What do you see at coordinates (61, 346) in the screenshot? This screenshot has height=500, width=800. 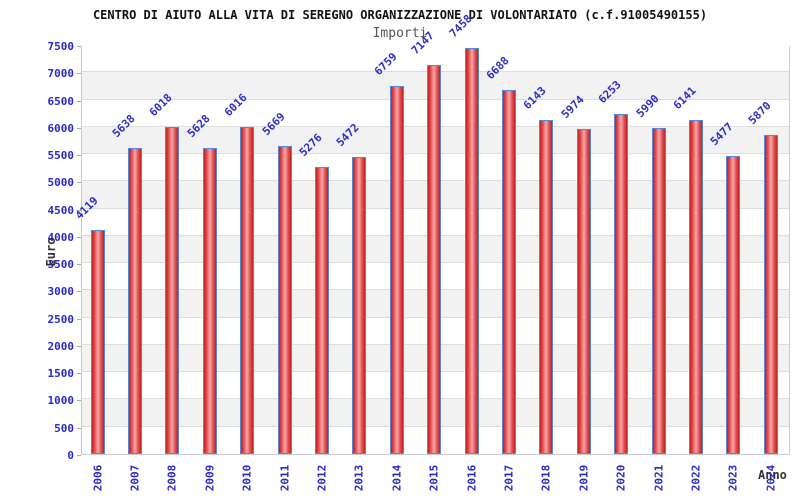 I see `y-tick-label: 2000` at bounding box center [61, 346].